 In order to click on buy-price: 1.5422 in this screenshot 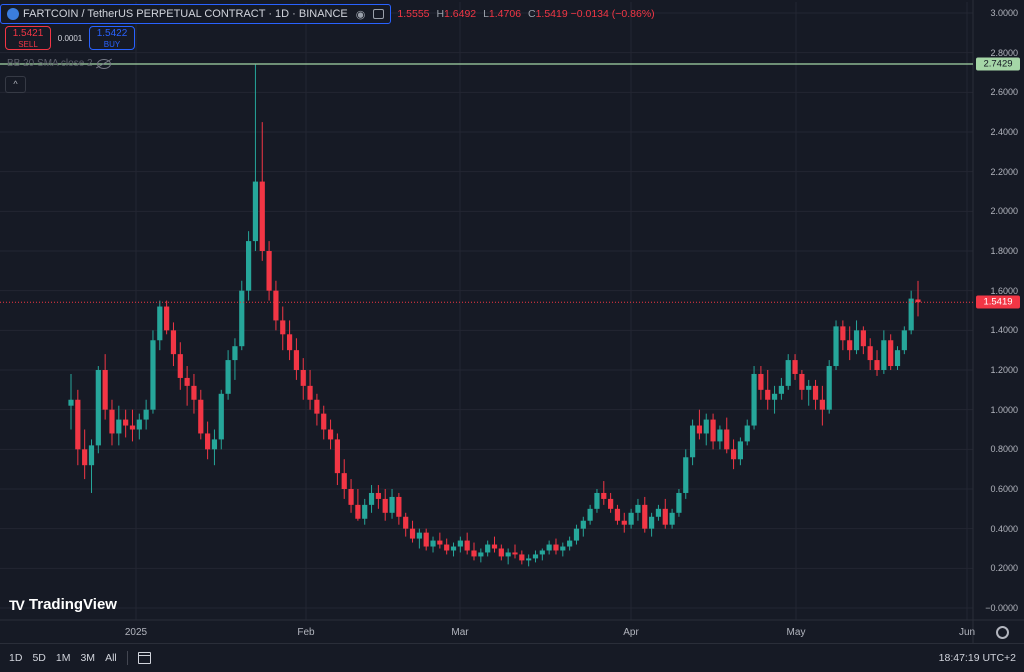, I will do `click(112, 33)`.